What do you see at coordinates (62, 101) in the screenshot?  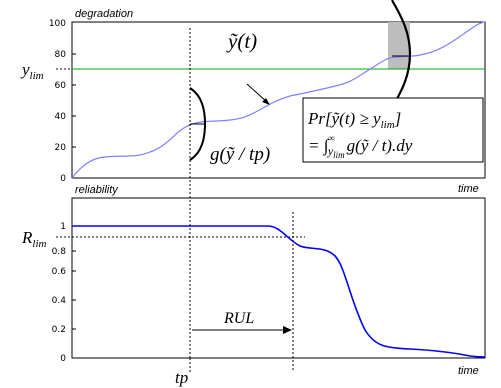 I see `top-y-ticks: 0 20 40 60 80 100` at bounding box center [62, 101].